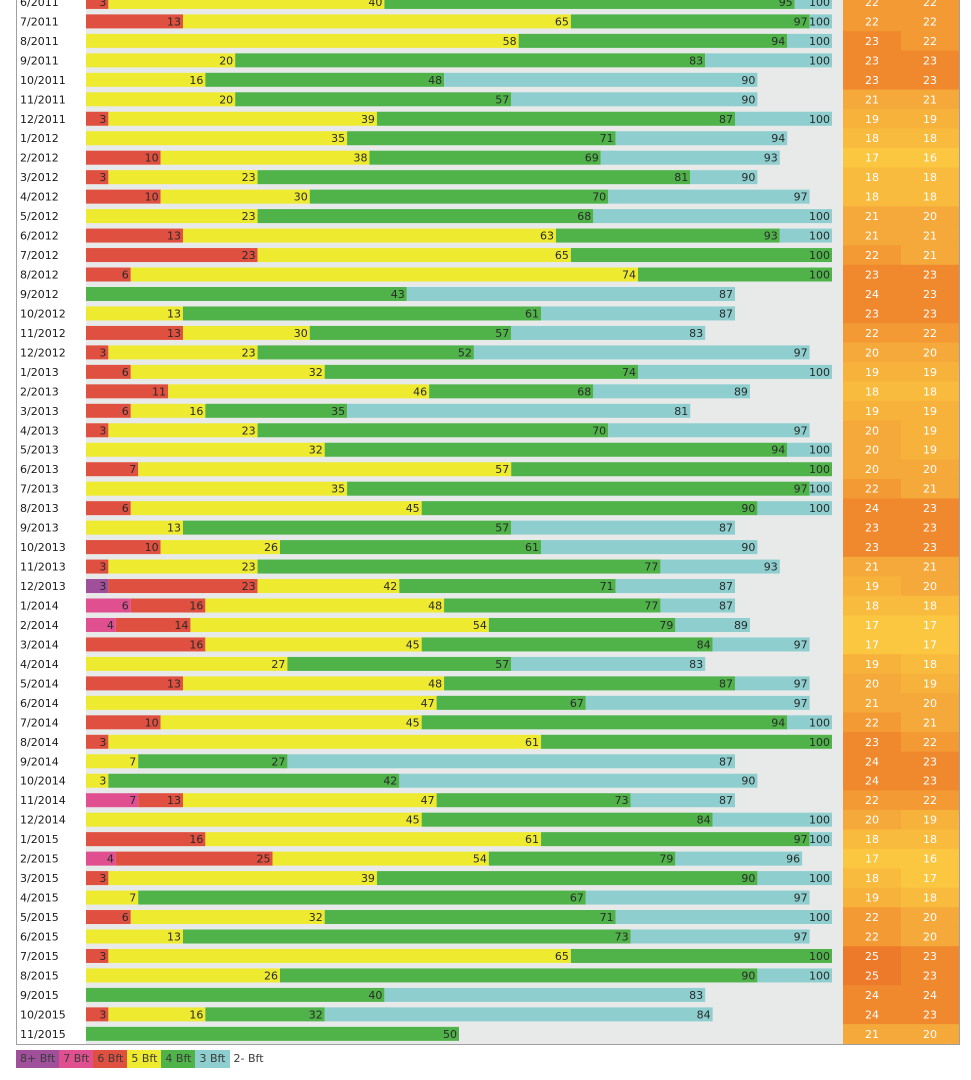 The image size is (971, 1080). What do you see at coordinates (435, 683) in the screenshot?
I see `data-label: 48` at bounding box center [435, 683].